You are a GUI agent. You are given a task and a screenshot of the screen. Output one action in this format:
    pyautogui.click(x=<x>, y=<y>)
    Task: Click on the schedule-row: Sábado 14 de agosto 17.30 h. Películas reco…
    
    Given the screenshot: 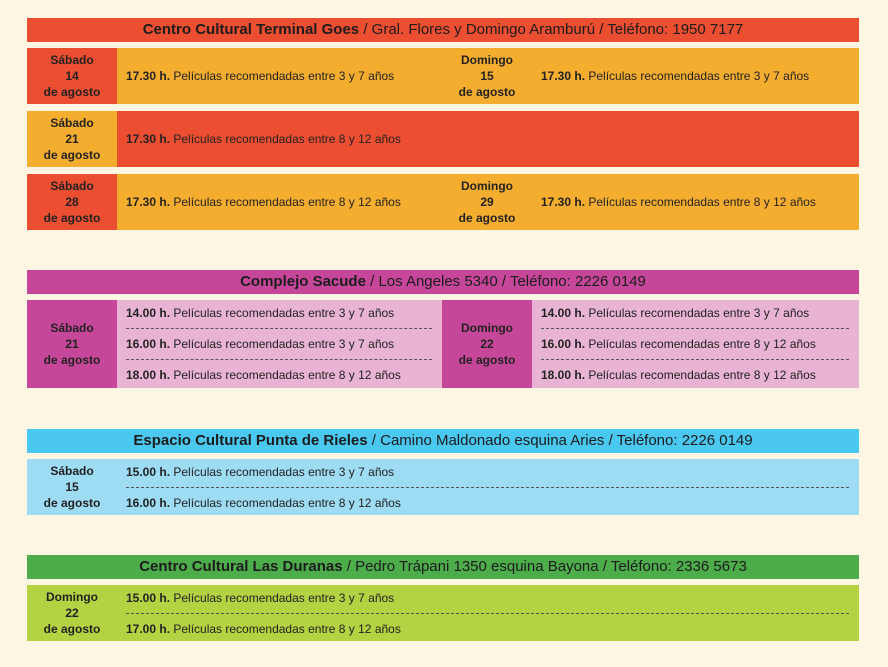 What is the action you would take?
    pyautogui.click(x=443, y=76)
    